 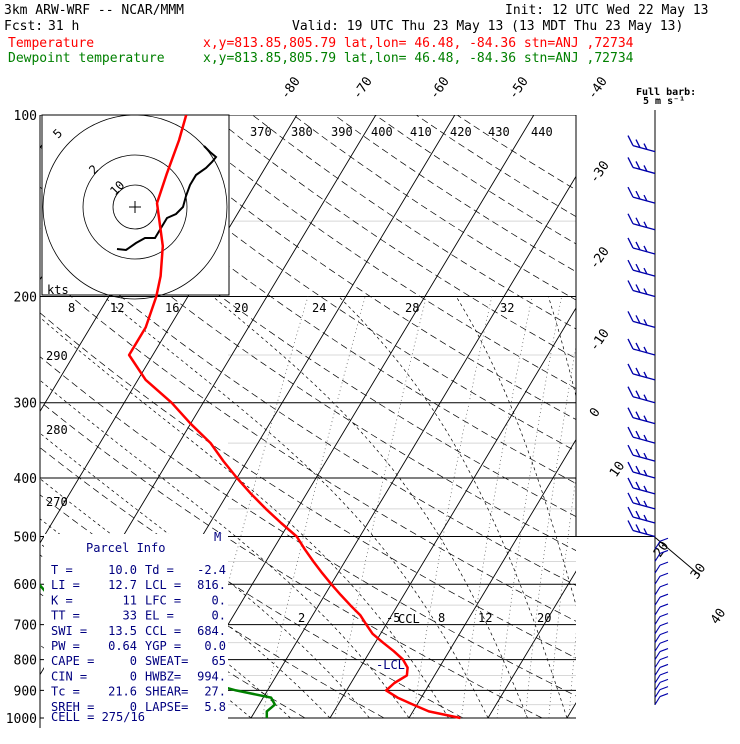 What do you see at coordinates (217, 537) in the screenshot?
I see `parcel-info-m-label: M` at bounding box center [217, 537].